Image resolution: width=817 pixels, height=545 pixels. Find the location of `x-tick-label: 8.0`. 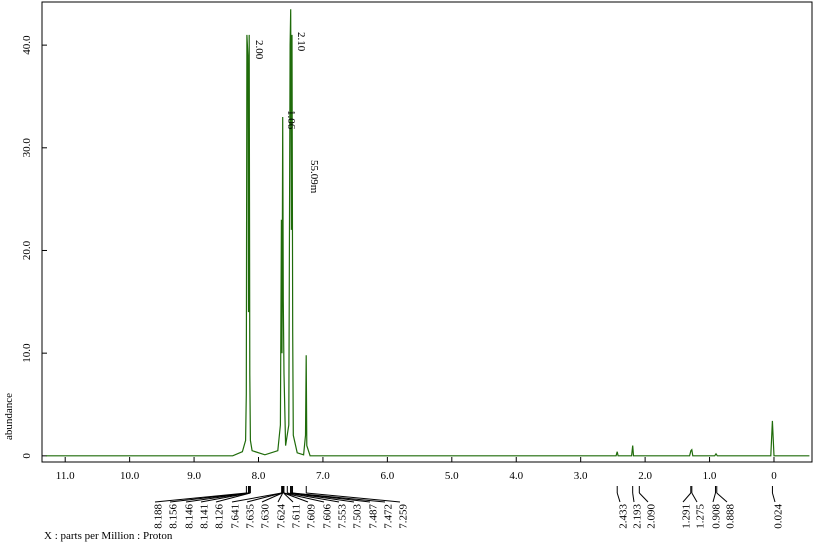

x-tick-label: 8.0 is located at coordinates (259, 476).